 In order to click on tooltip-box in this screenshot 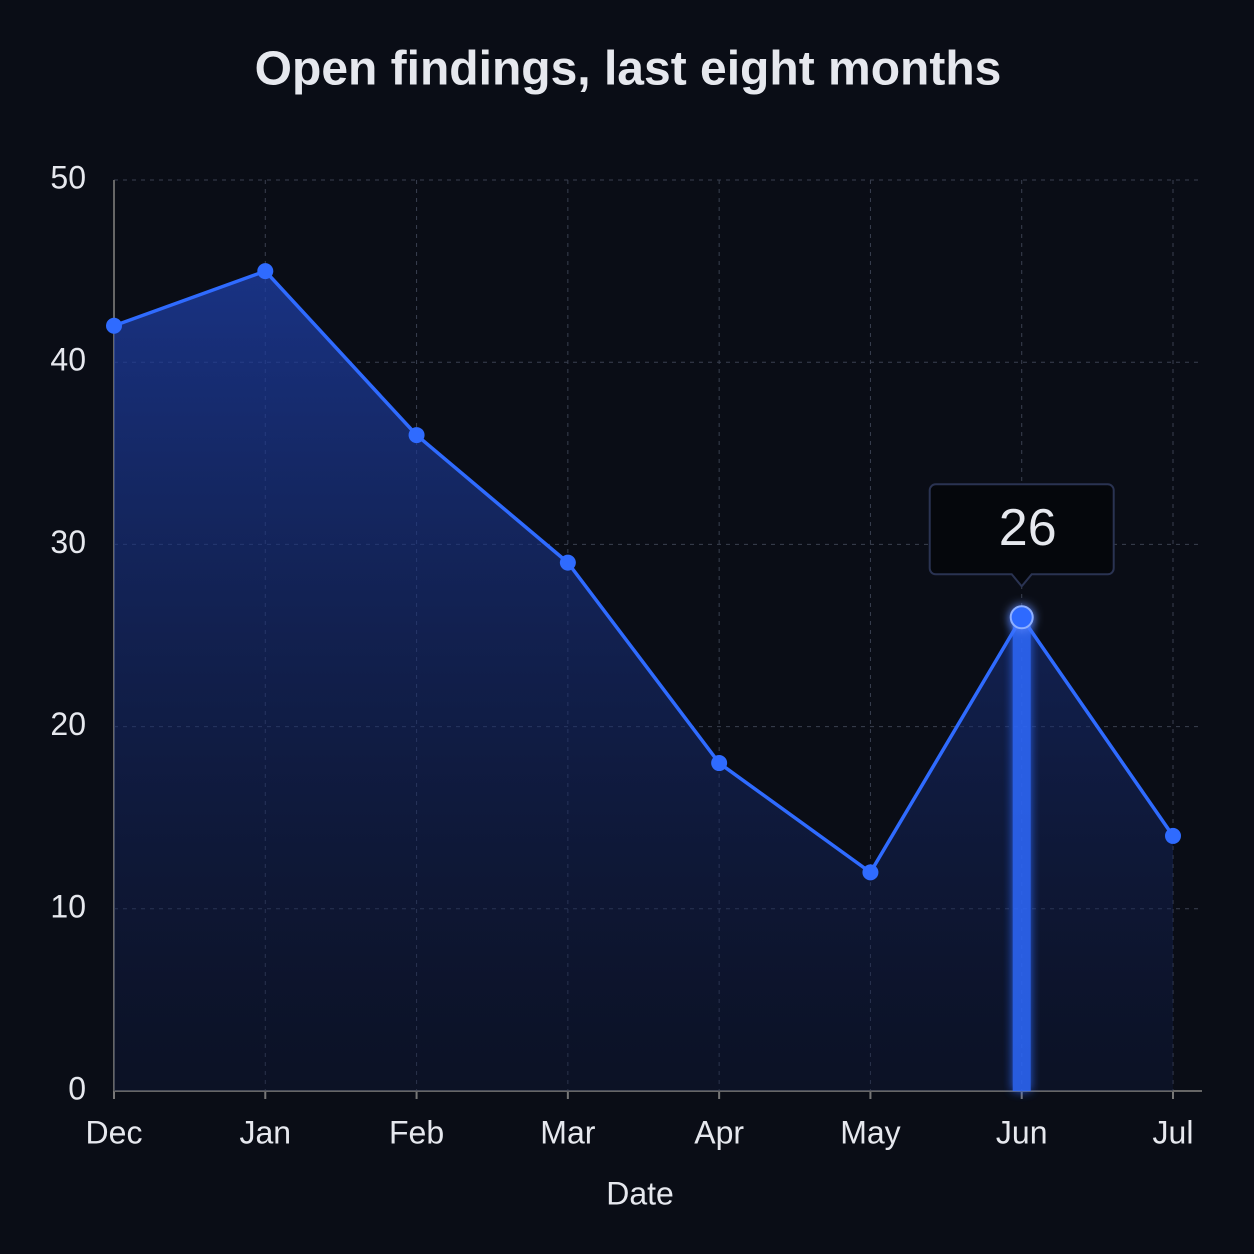, I will do `click(1021, 535)`.